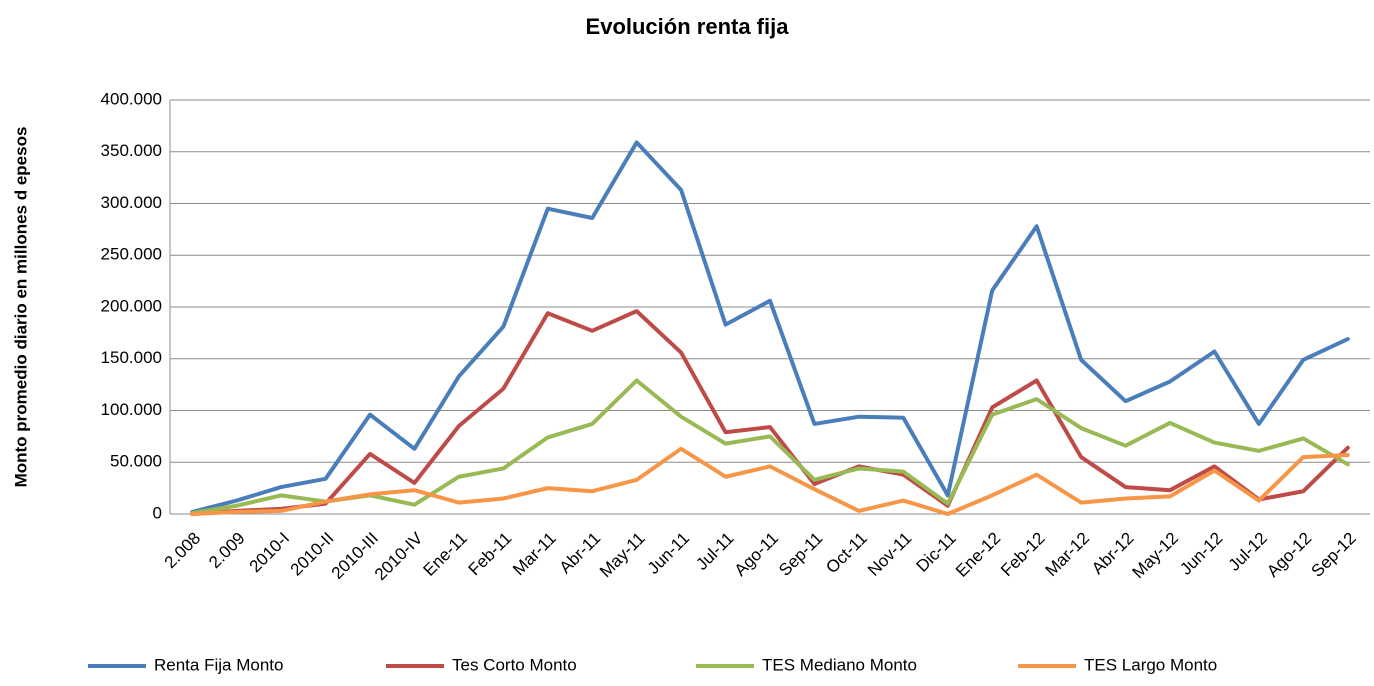 This screenshot has width=1374, height=686. I want to click on legend-label: Renta Fija Monto, so click(218, 664).